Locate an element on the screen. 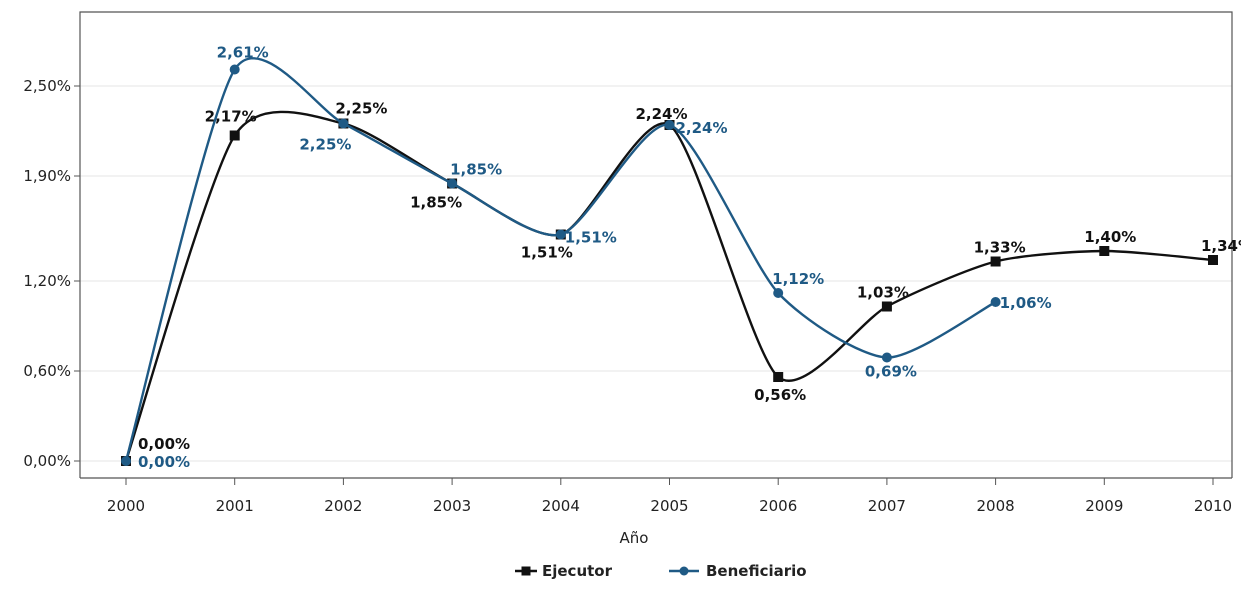 The width and height of the screenshot is (1241, 589). legend-label-beneficiario: Beneficiario is located at coordinates (756, 571).